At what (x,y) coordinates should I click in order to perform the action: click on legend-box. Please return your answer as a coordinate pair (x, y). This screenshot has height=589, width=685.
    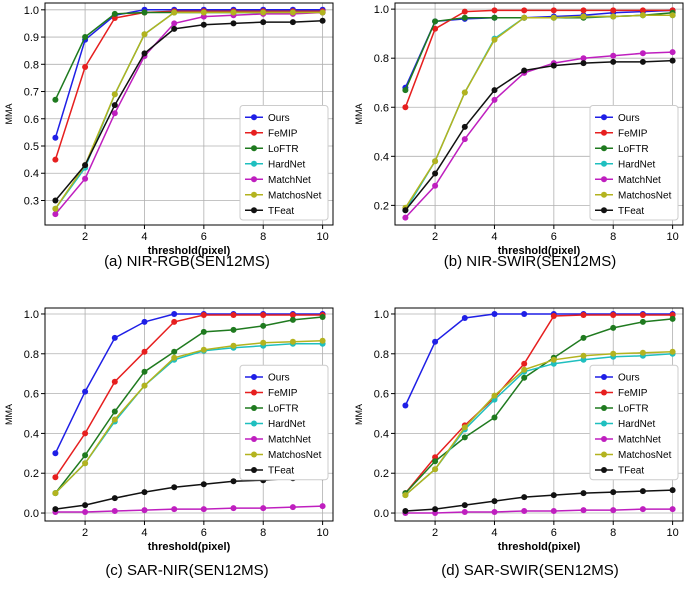
    Looking at the image, I should click on (284, 422).